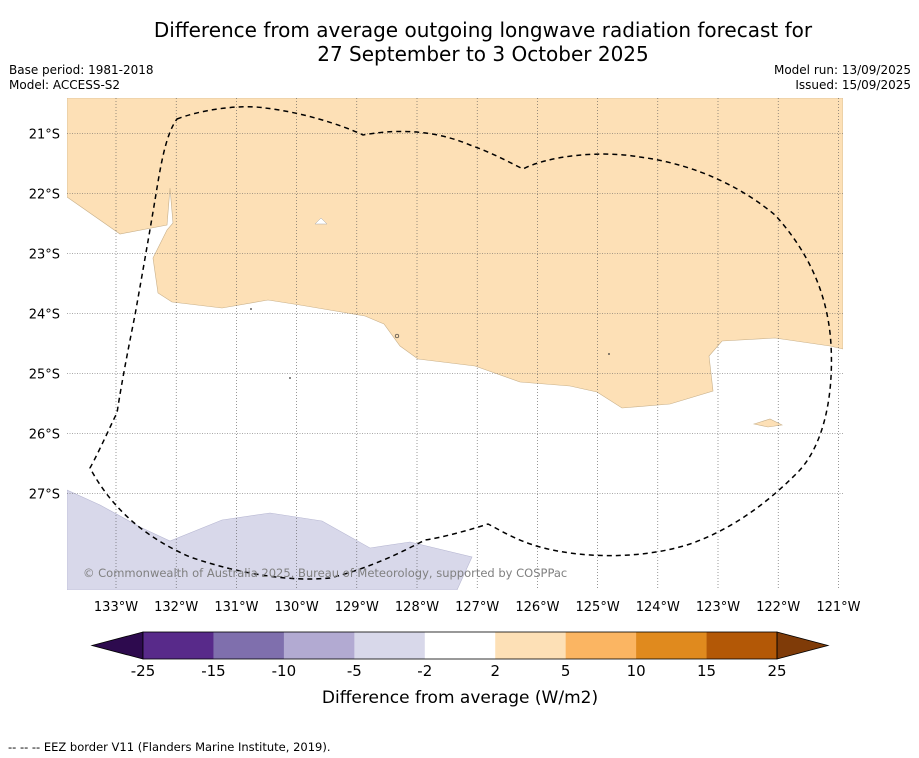 The width and height of the screenshot is (919, 758). What do you see at coordinates (566, 671) in the screenshot?
I see `colorbar-tick-label: 5` at bounding box center [566, 671].